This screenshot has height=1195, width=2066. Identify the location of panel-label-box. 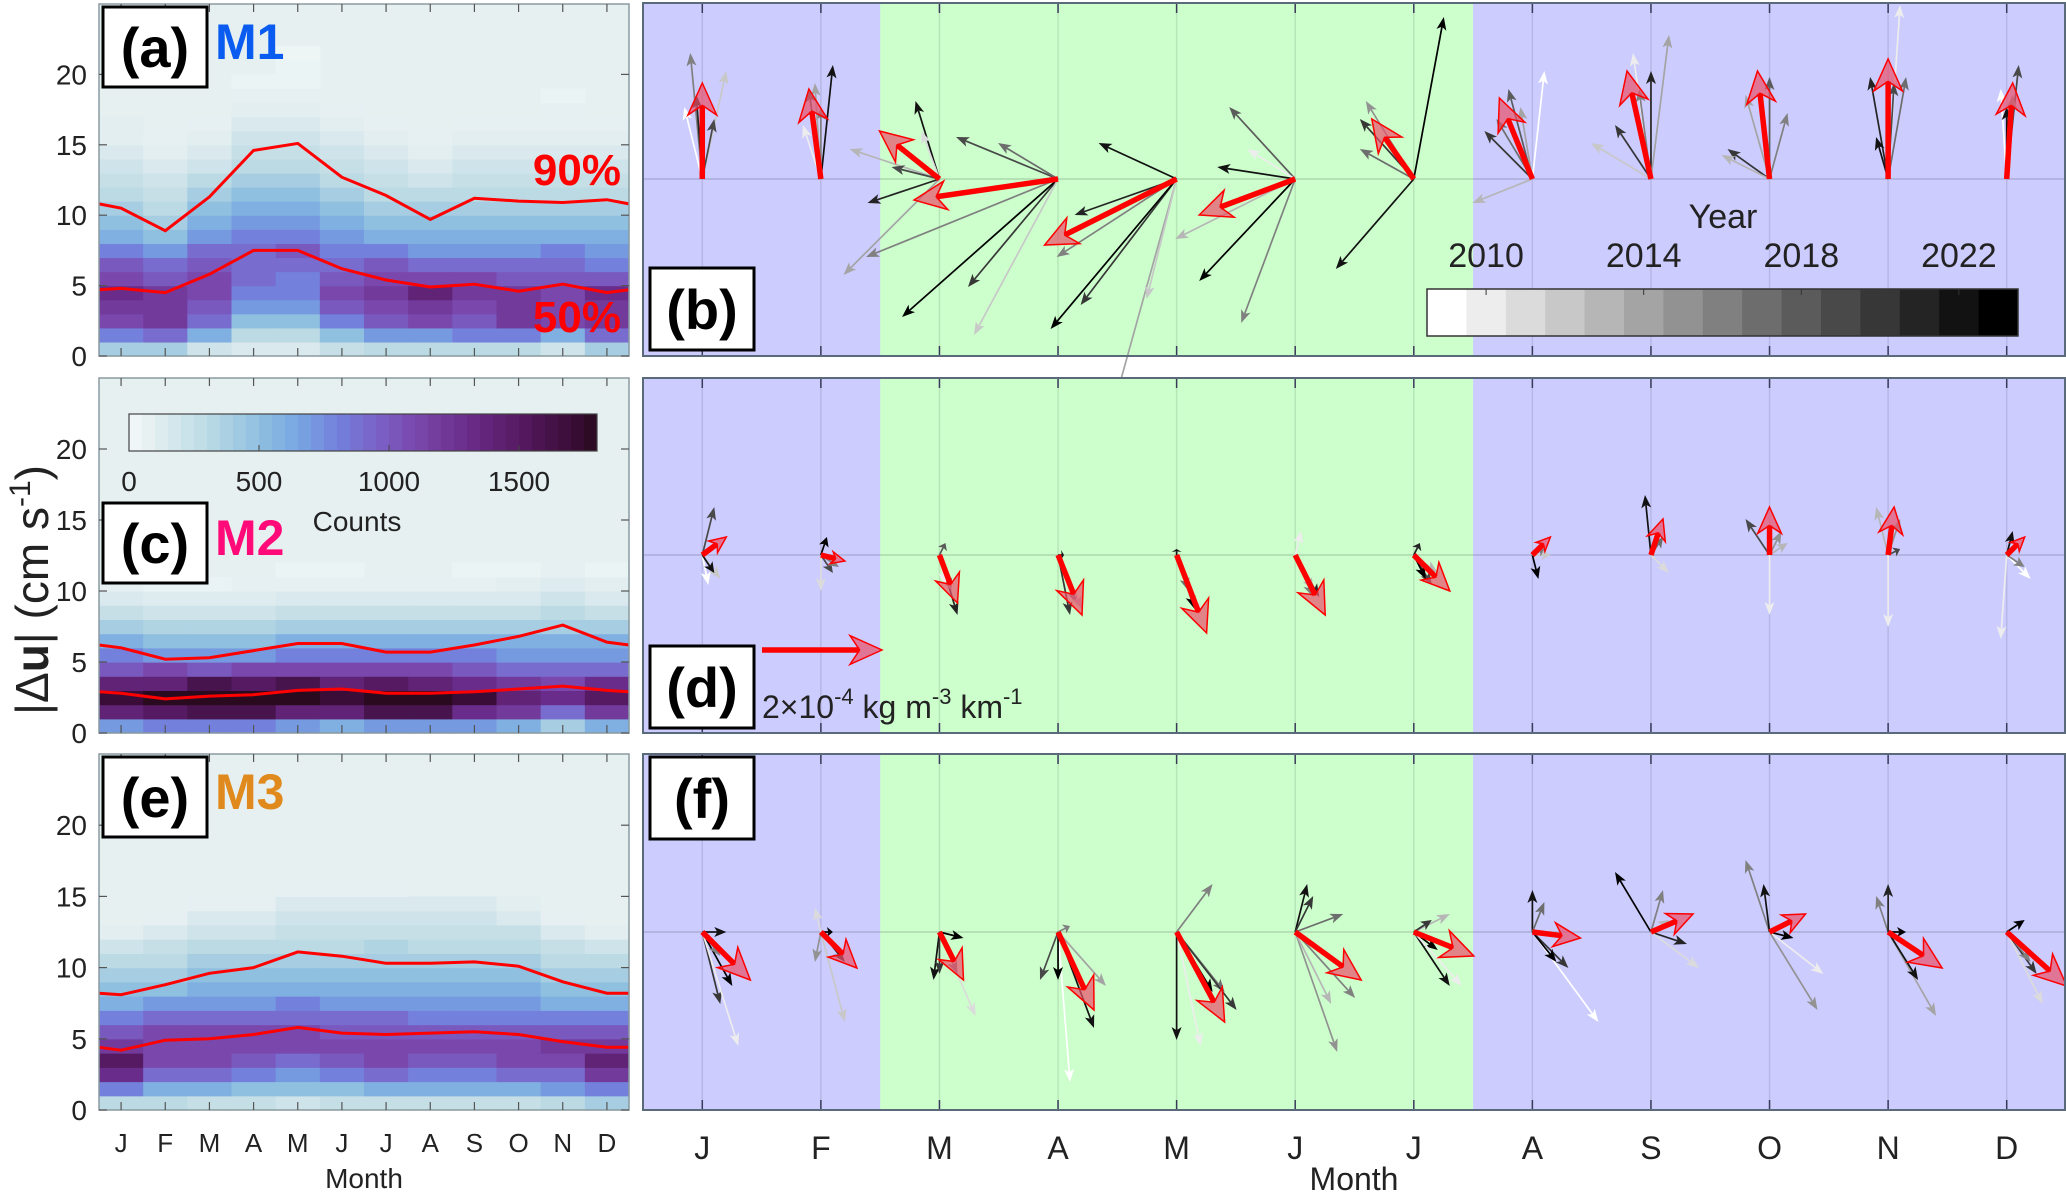
(155, 797).